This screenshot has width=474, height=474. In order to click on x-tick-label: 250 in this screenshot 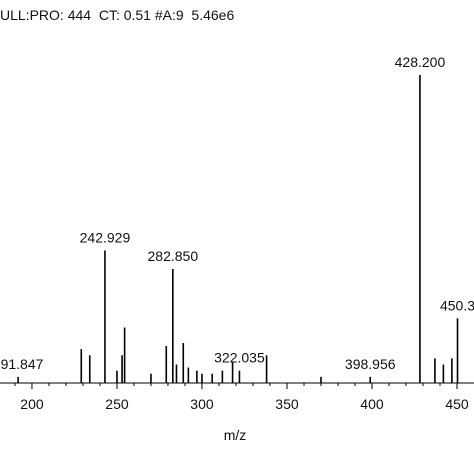, I will do `click(117, 404)`.